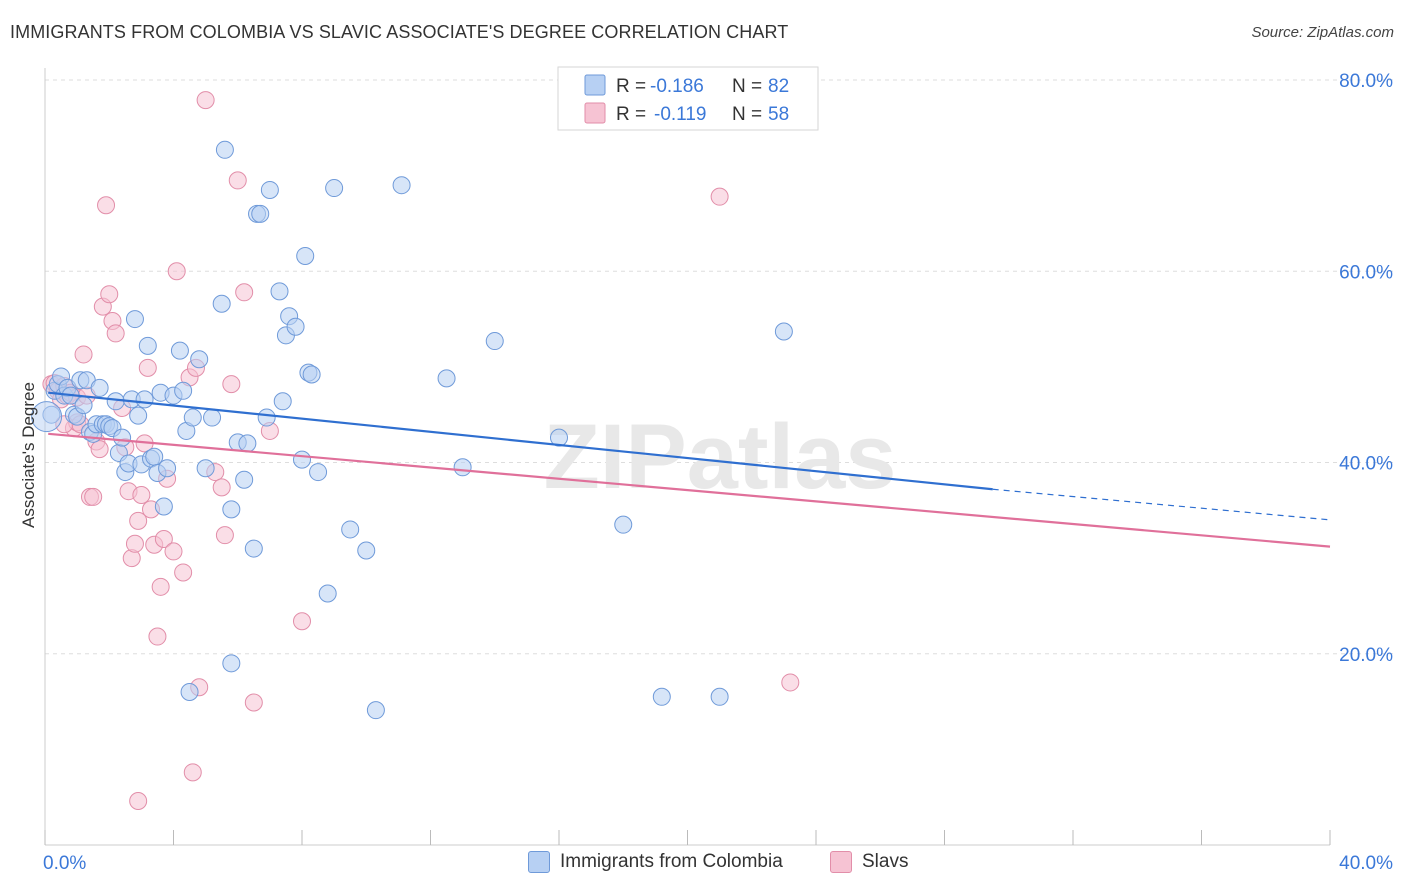 The image size is (1406, 892). Describe the element at coordinates (1161, 504) in the screenshot. I see `trend-line-colombia-extrapolated` at that location.